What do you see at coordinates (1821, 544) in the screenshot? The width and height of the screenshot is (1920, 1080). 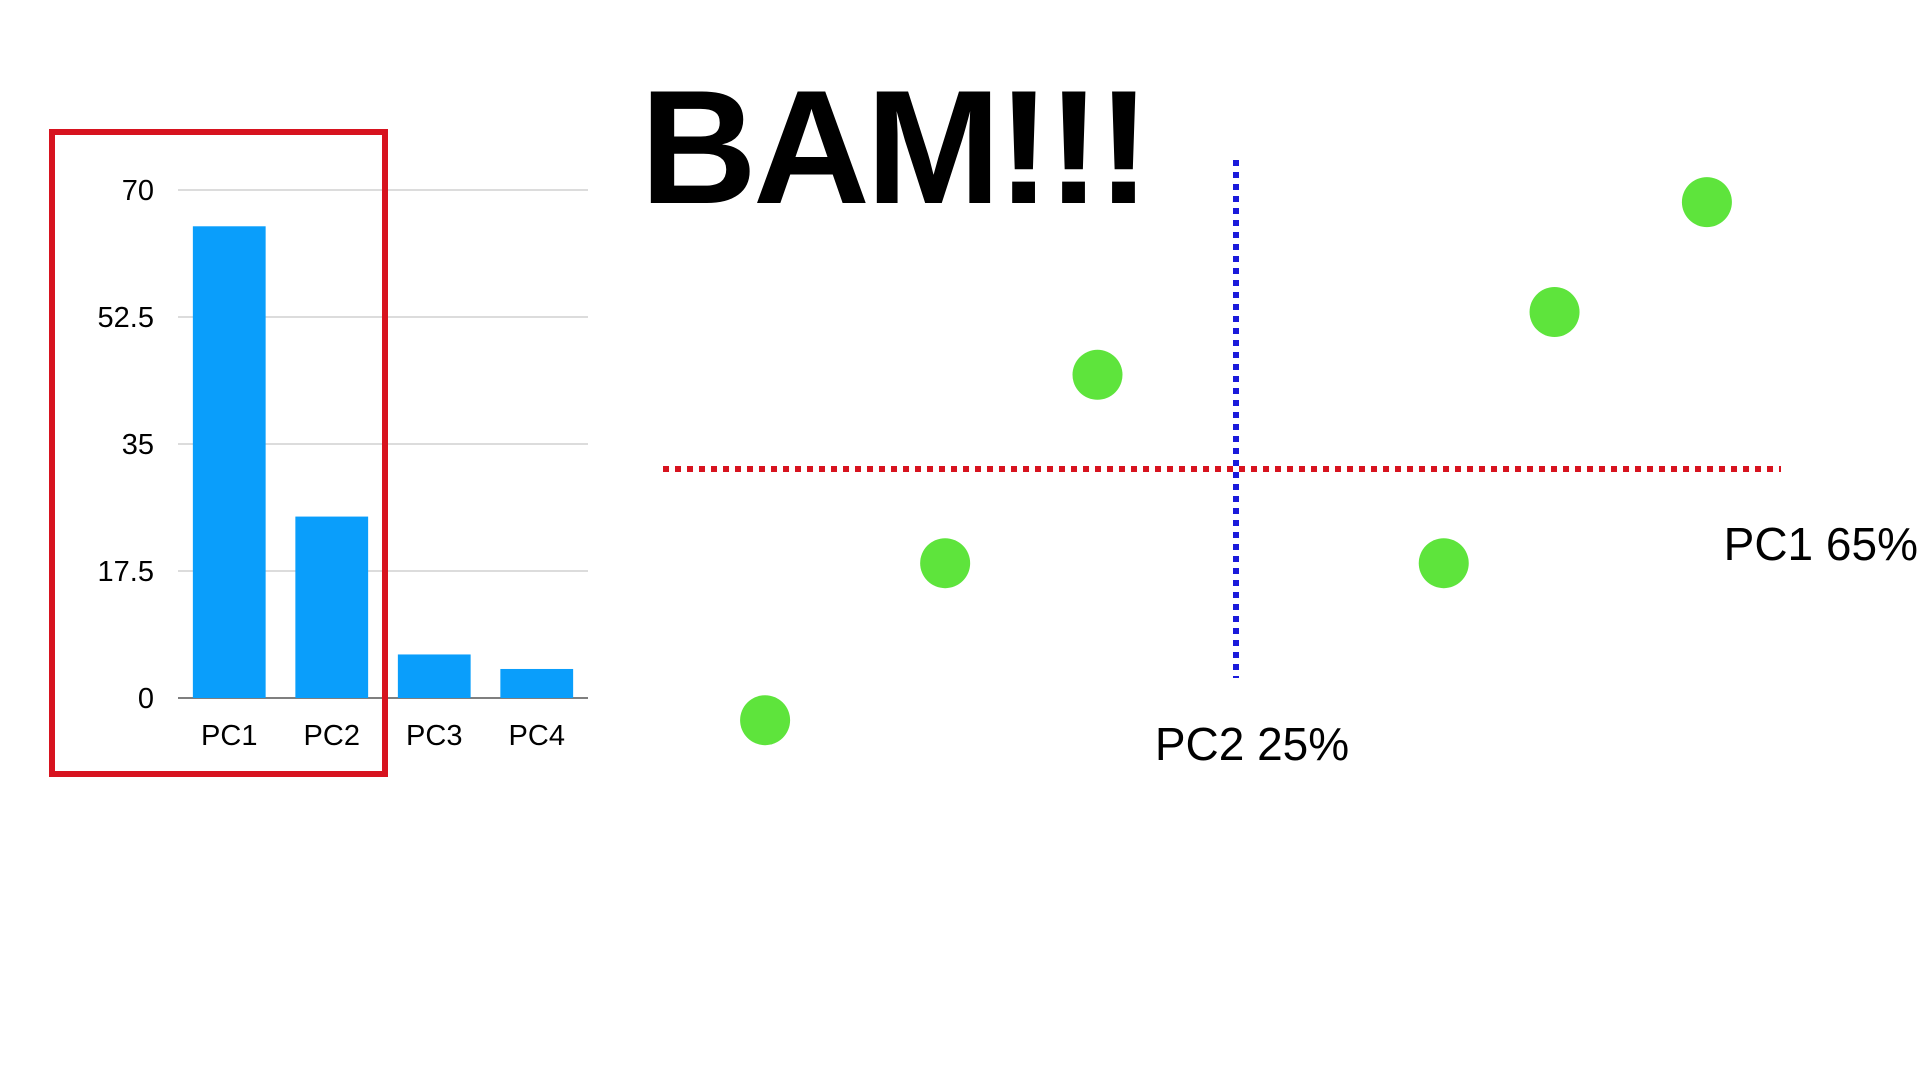 I see `x-axis-label: PC1 65%` at bounding box center [1821, 544].